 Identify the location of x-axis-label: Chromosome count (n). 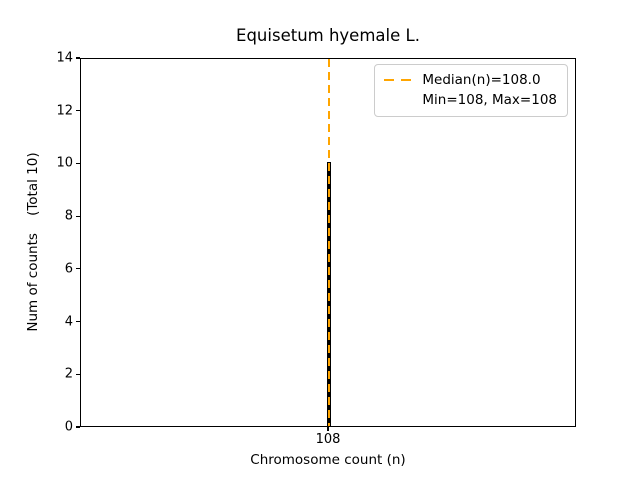
(328, 460).